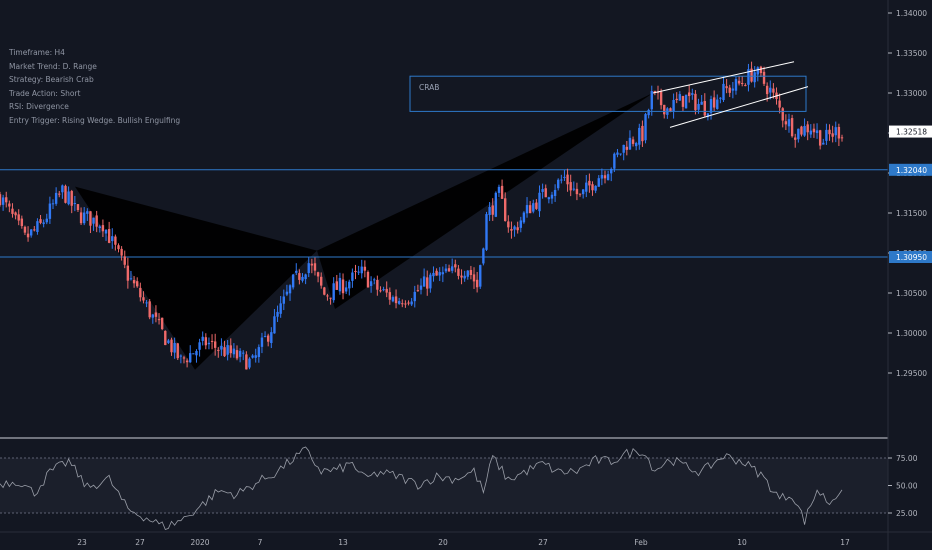 This screenshot has height=550, width=932. I want to click on rsi-tick-label: 25.00, so click(907, 513).